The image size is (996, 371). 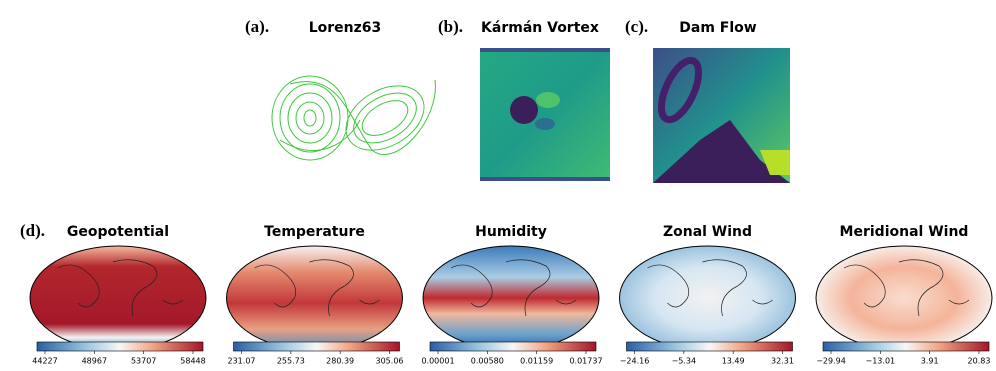 I want to click on colorbar-tick-label: 0.00001, so click(x=437, y=361).